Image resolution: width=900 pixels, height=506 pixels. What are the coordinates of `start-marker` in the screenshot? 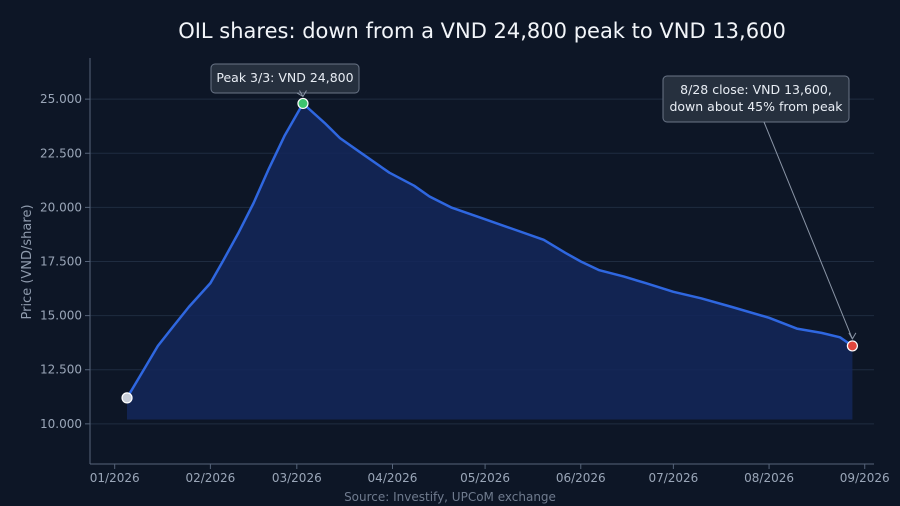 It's located at (127, 398).